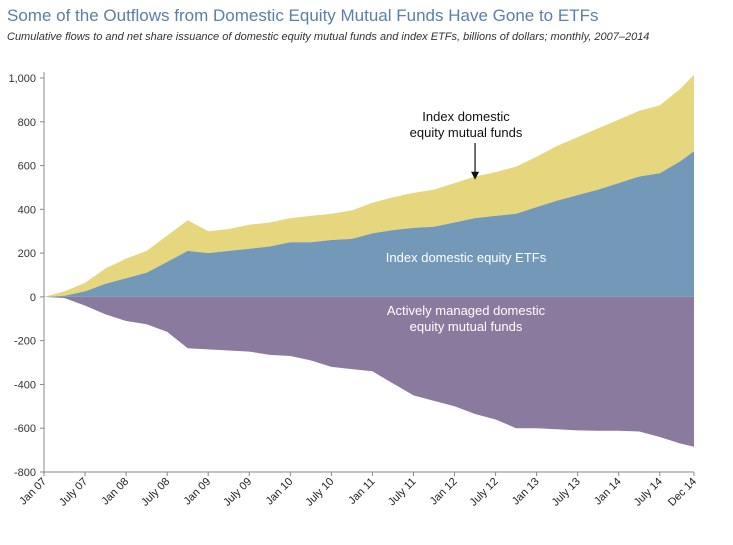 This screenshot has width=733, height=545. I want to click on x-tick-label: July 07, so click(73, 492).